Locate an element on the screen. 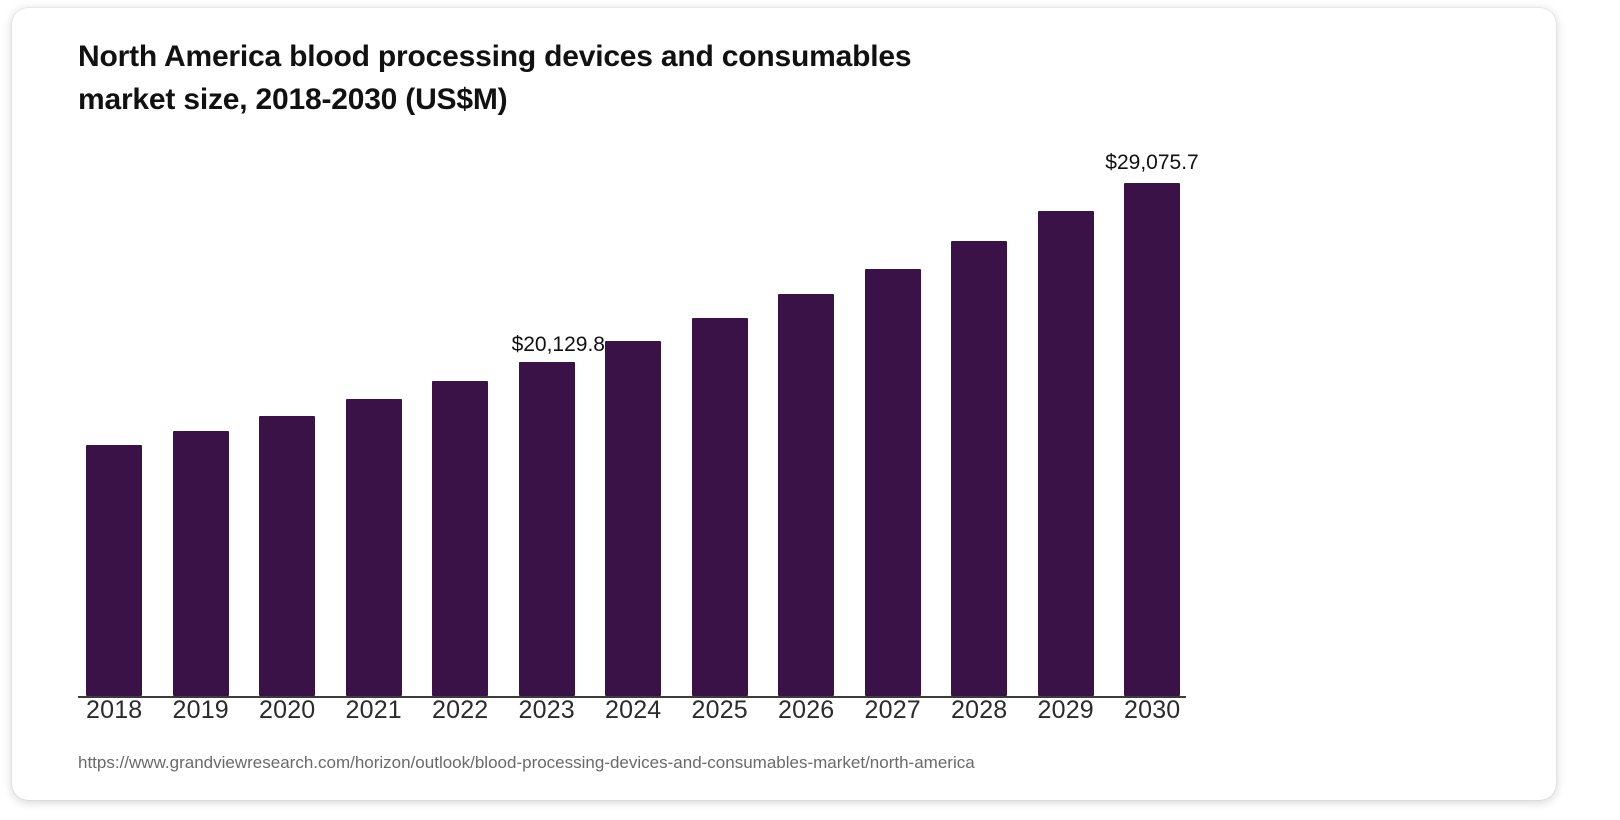  bar-value-label: $20,129.8 is located at coordinates (558, 344).